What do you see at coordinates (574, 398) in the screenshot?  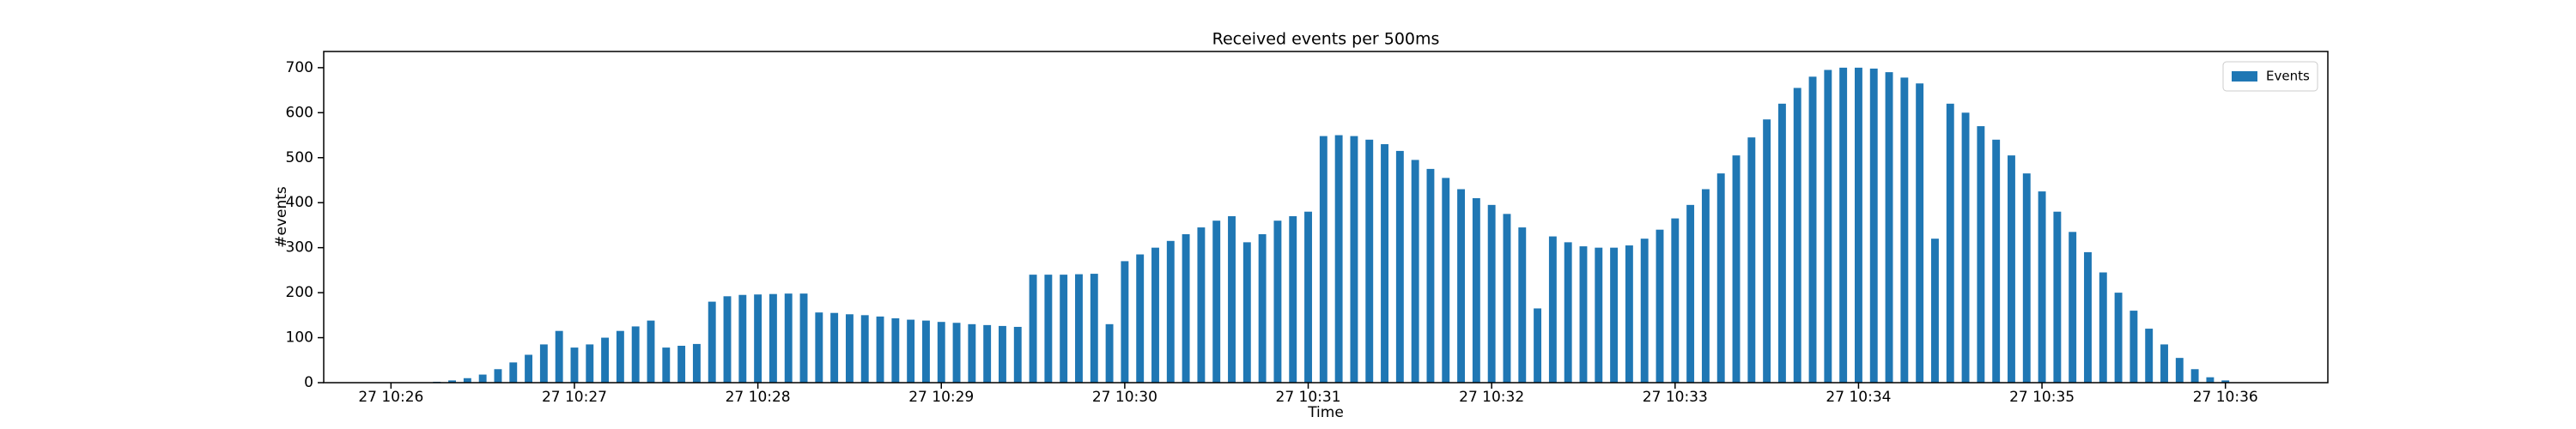 I see `x-tick-label: 27 10:27` at bounding box center [574, 398].